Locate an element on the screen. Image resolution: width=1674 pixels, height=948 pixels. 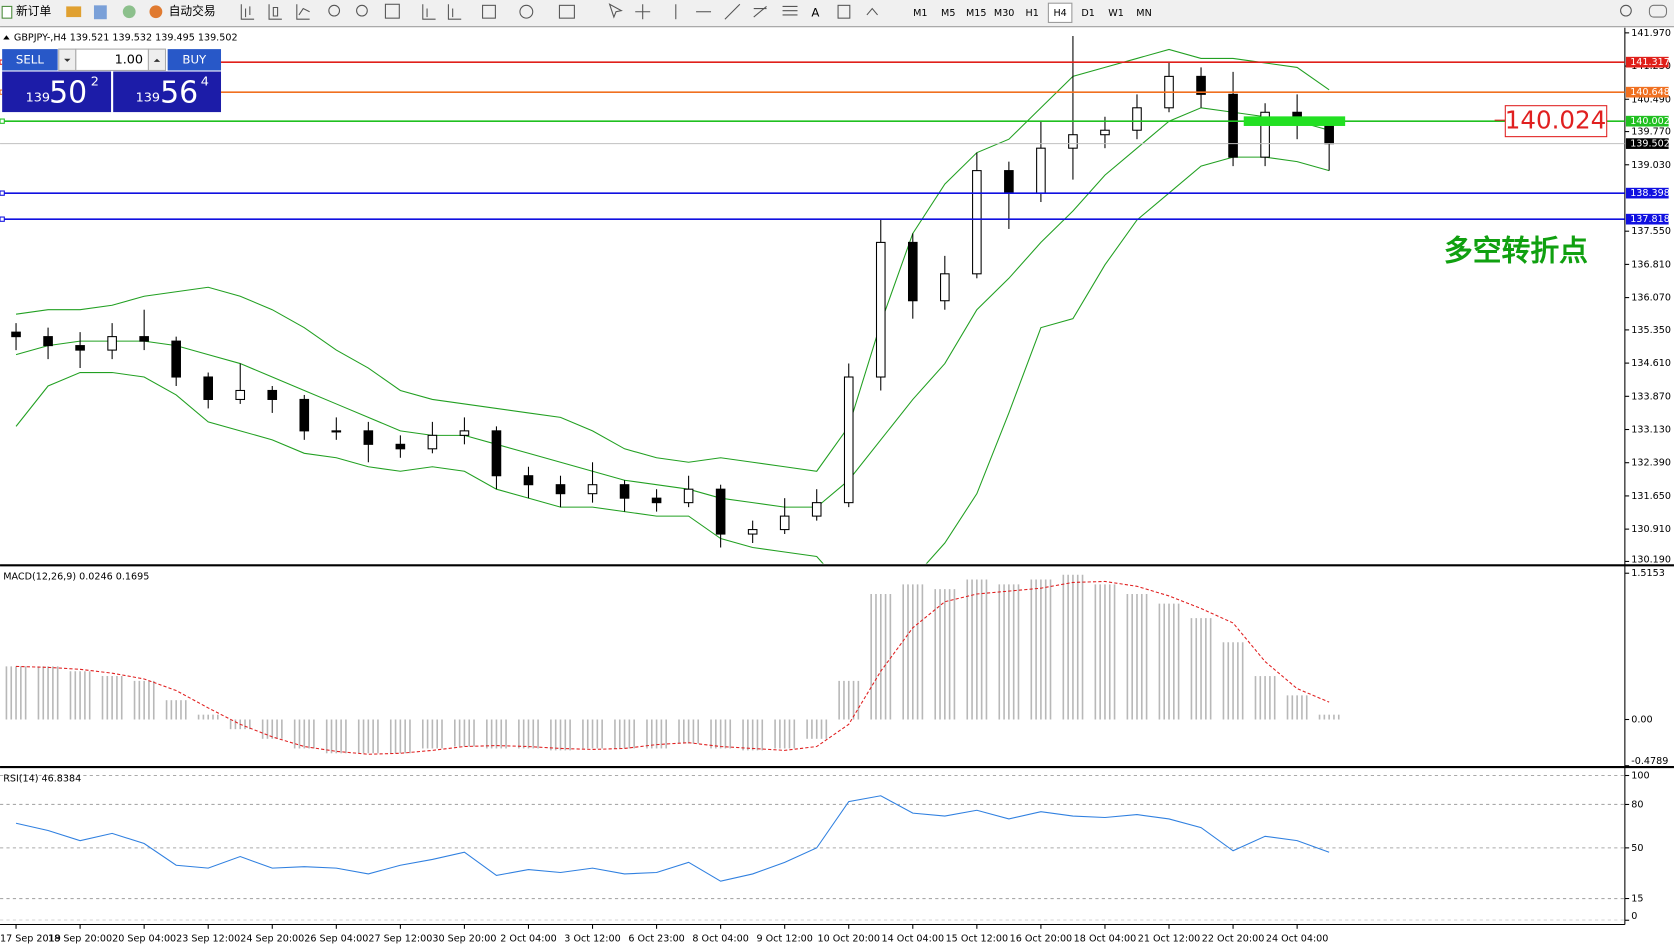
time-label: 17 Sep 2019 is located at coordinates (30, 938).